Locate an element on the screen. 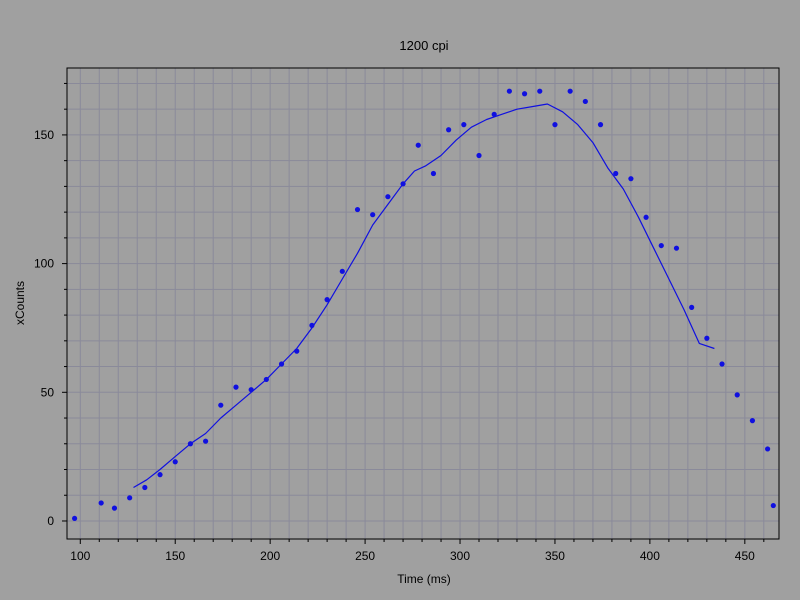 This screenshot has height=600, width=800. x-axis-label: Time (ms) is located at coordinates (424, 579).